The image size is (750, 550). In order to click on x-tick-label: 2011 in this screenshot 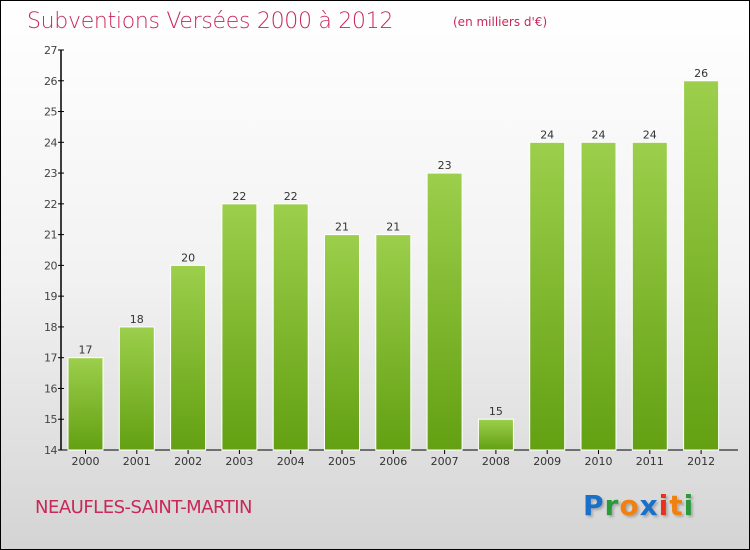, I will do `click(650, 461)`.